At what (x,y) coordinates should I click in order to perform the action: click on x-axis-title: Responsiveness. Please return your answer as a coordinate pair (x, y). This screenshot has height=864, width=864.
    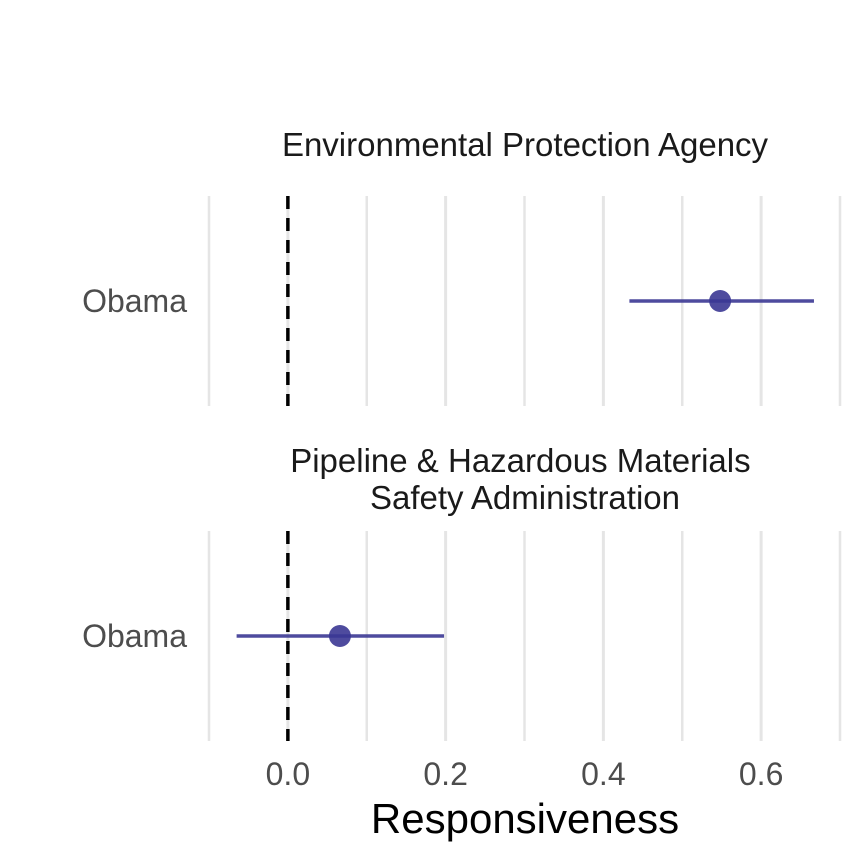
    Looking at the image, I should click on (525, 818).